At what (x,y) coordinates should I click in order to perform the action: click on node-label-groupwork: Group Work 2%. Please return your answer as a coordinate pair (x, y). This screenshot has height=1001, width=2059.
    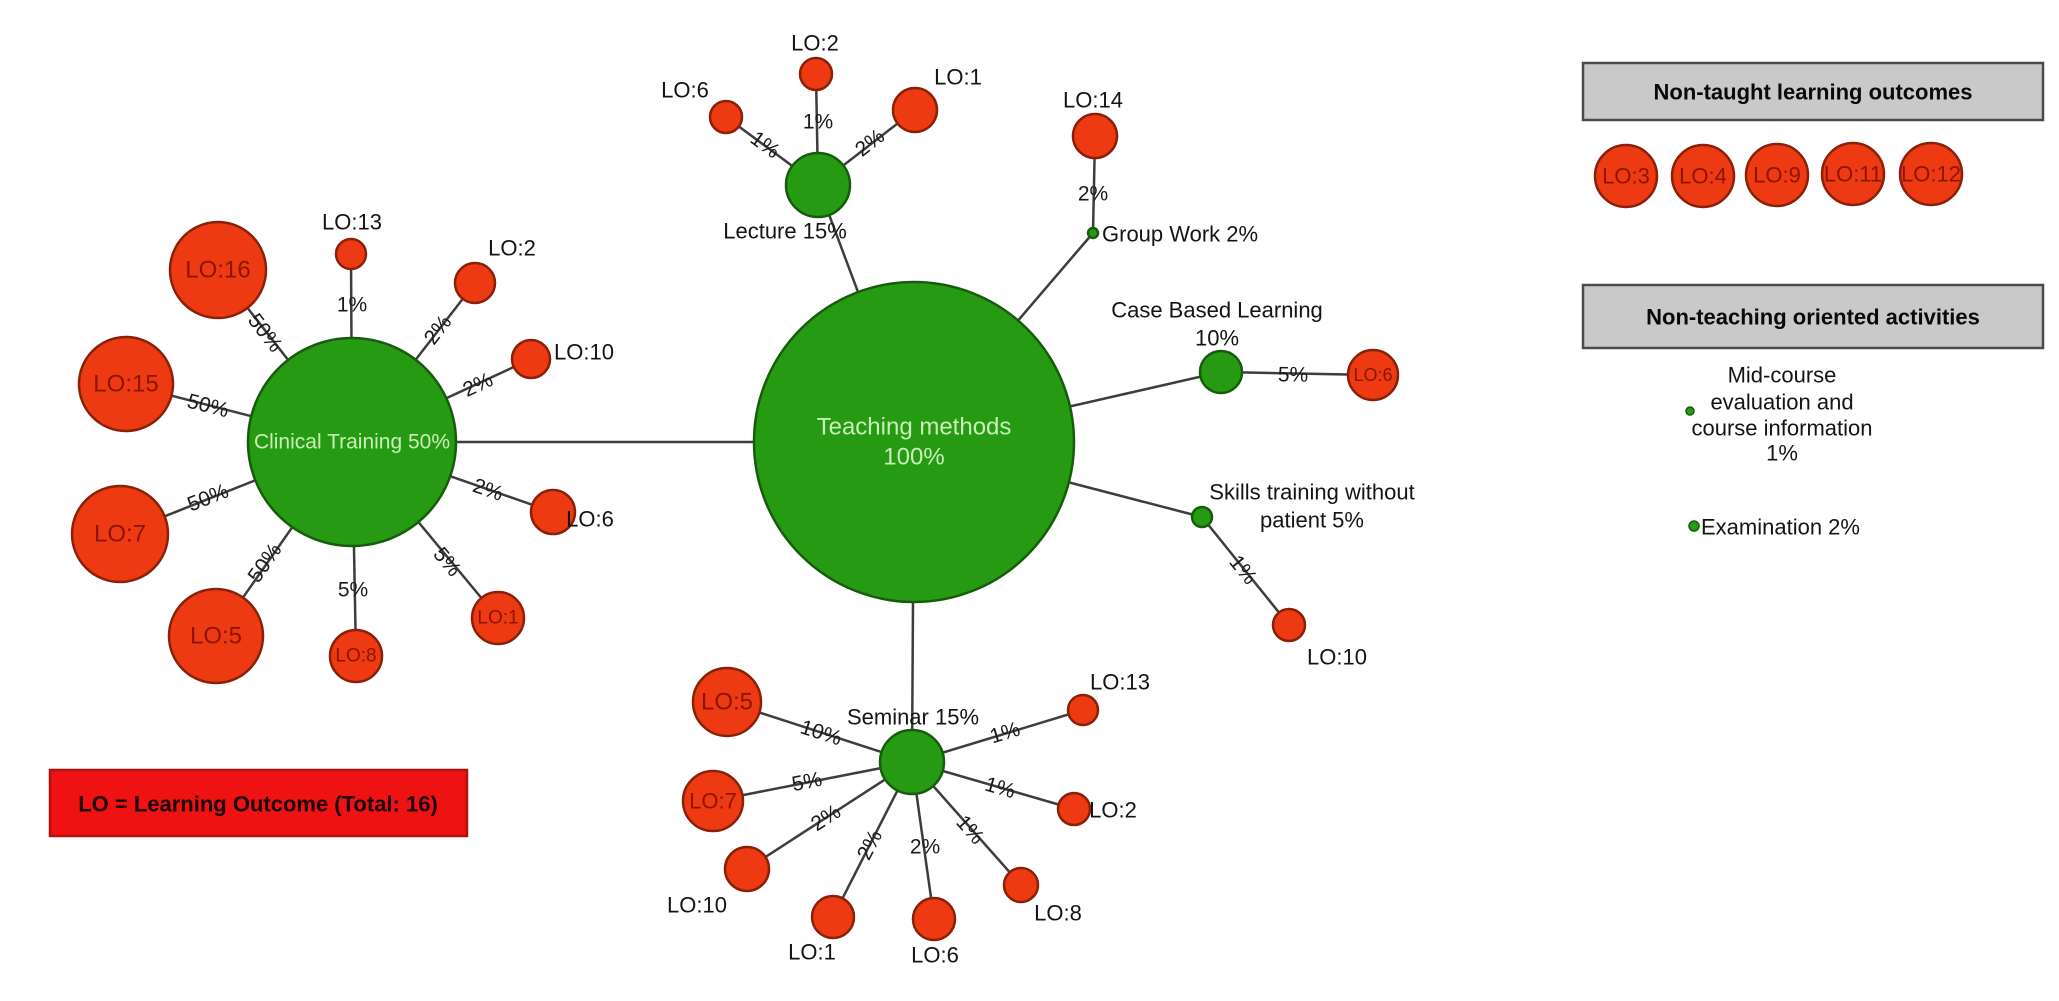
    Looking at the image, I should click on (1180, 234).